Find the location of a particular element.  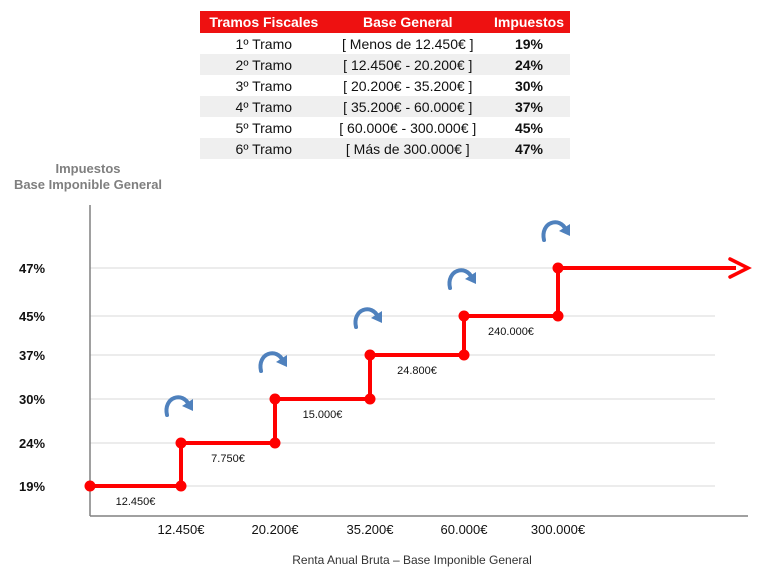

rate-cell: 47% is located at coordinates (529, 148).